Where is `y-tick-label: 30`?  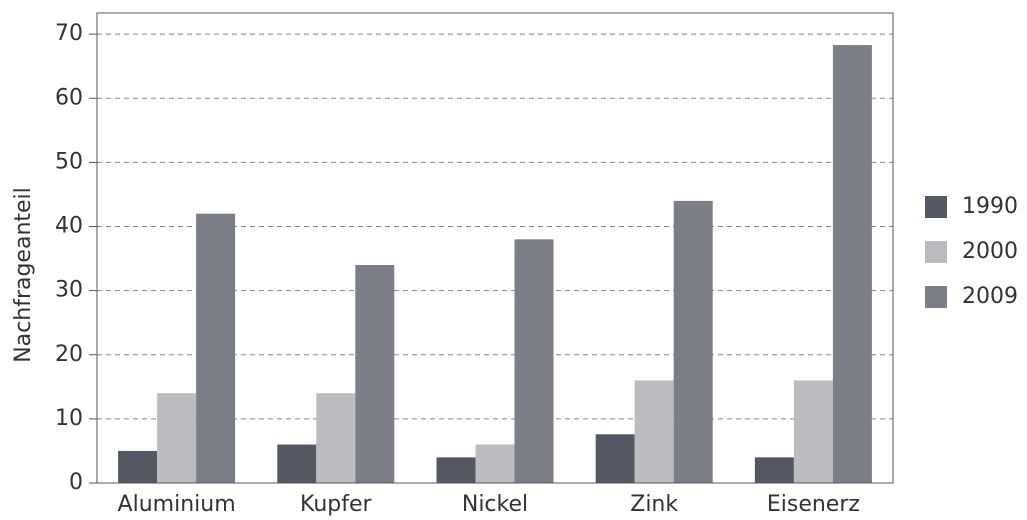 y-tick-label: 30 is located at coordinates (69, 290).